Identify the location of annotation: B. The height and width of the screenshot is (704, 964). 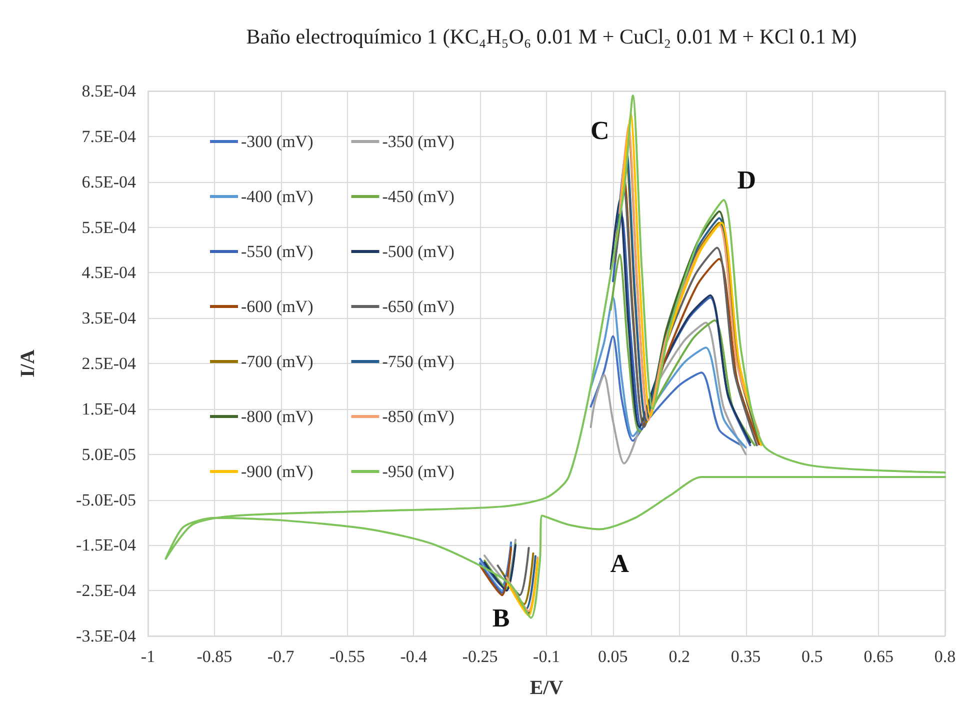
(501, 617).